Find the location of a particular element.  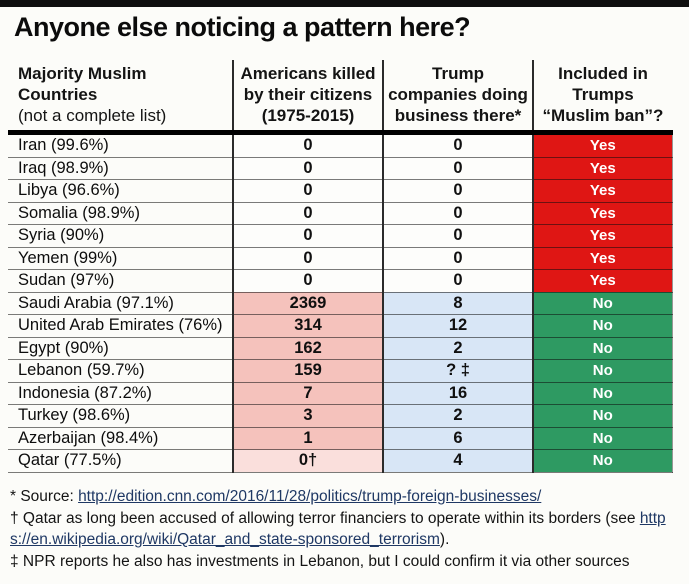

footnote-qatar-suffix: ). is located at coordinates (444, 539).